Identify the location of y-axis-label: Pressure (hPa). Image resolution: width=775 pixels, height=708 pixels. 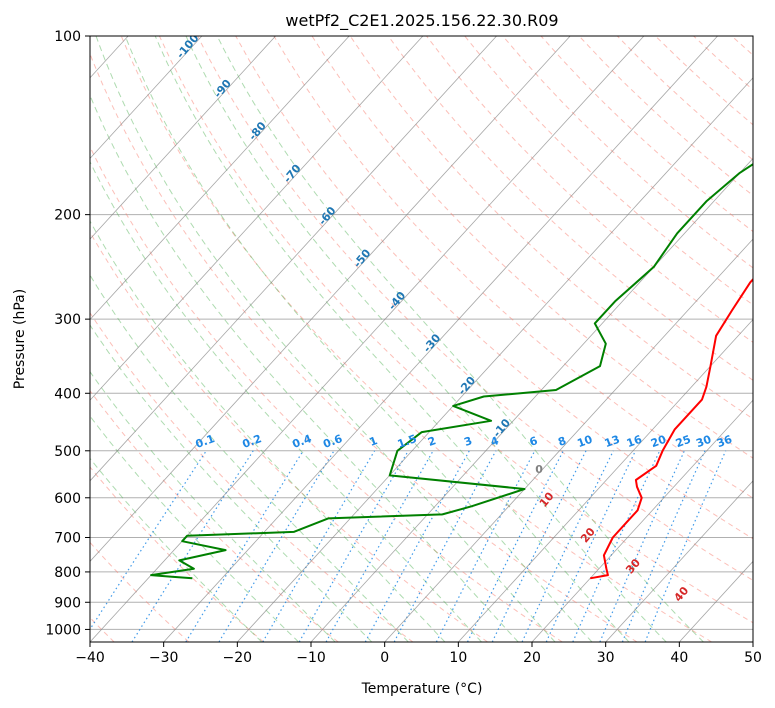
(20, 339).